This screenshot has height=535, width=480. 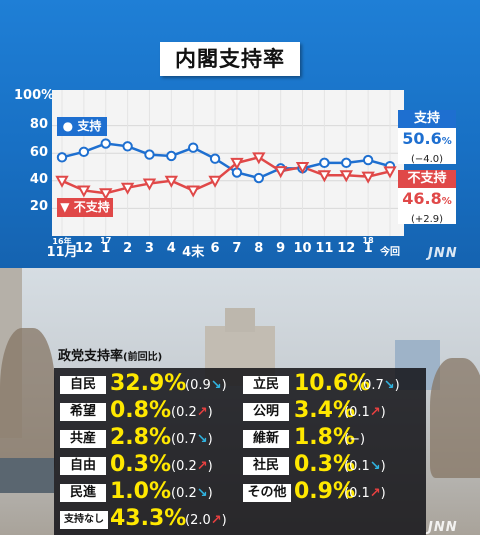 I want to click on party-name: 共産, so click(x=83, y=439).